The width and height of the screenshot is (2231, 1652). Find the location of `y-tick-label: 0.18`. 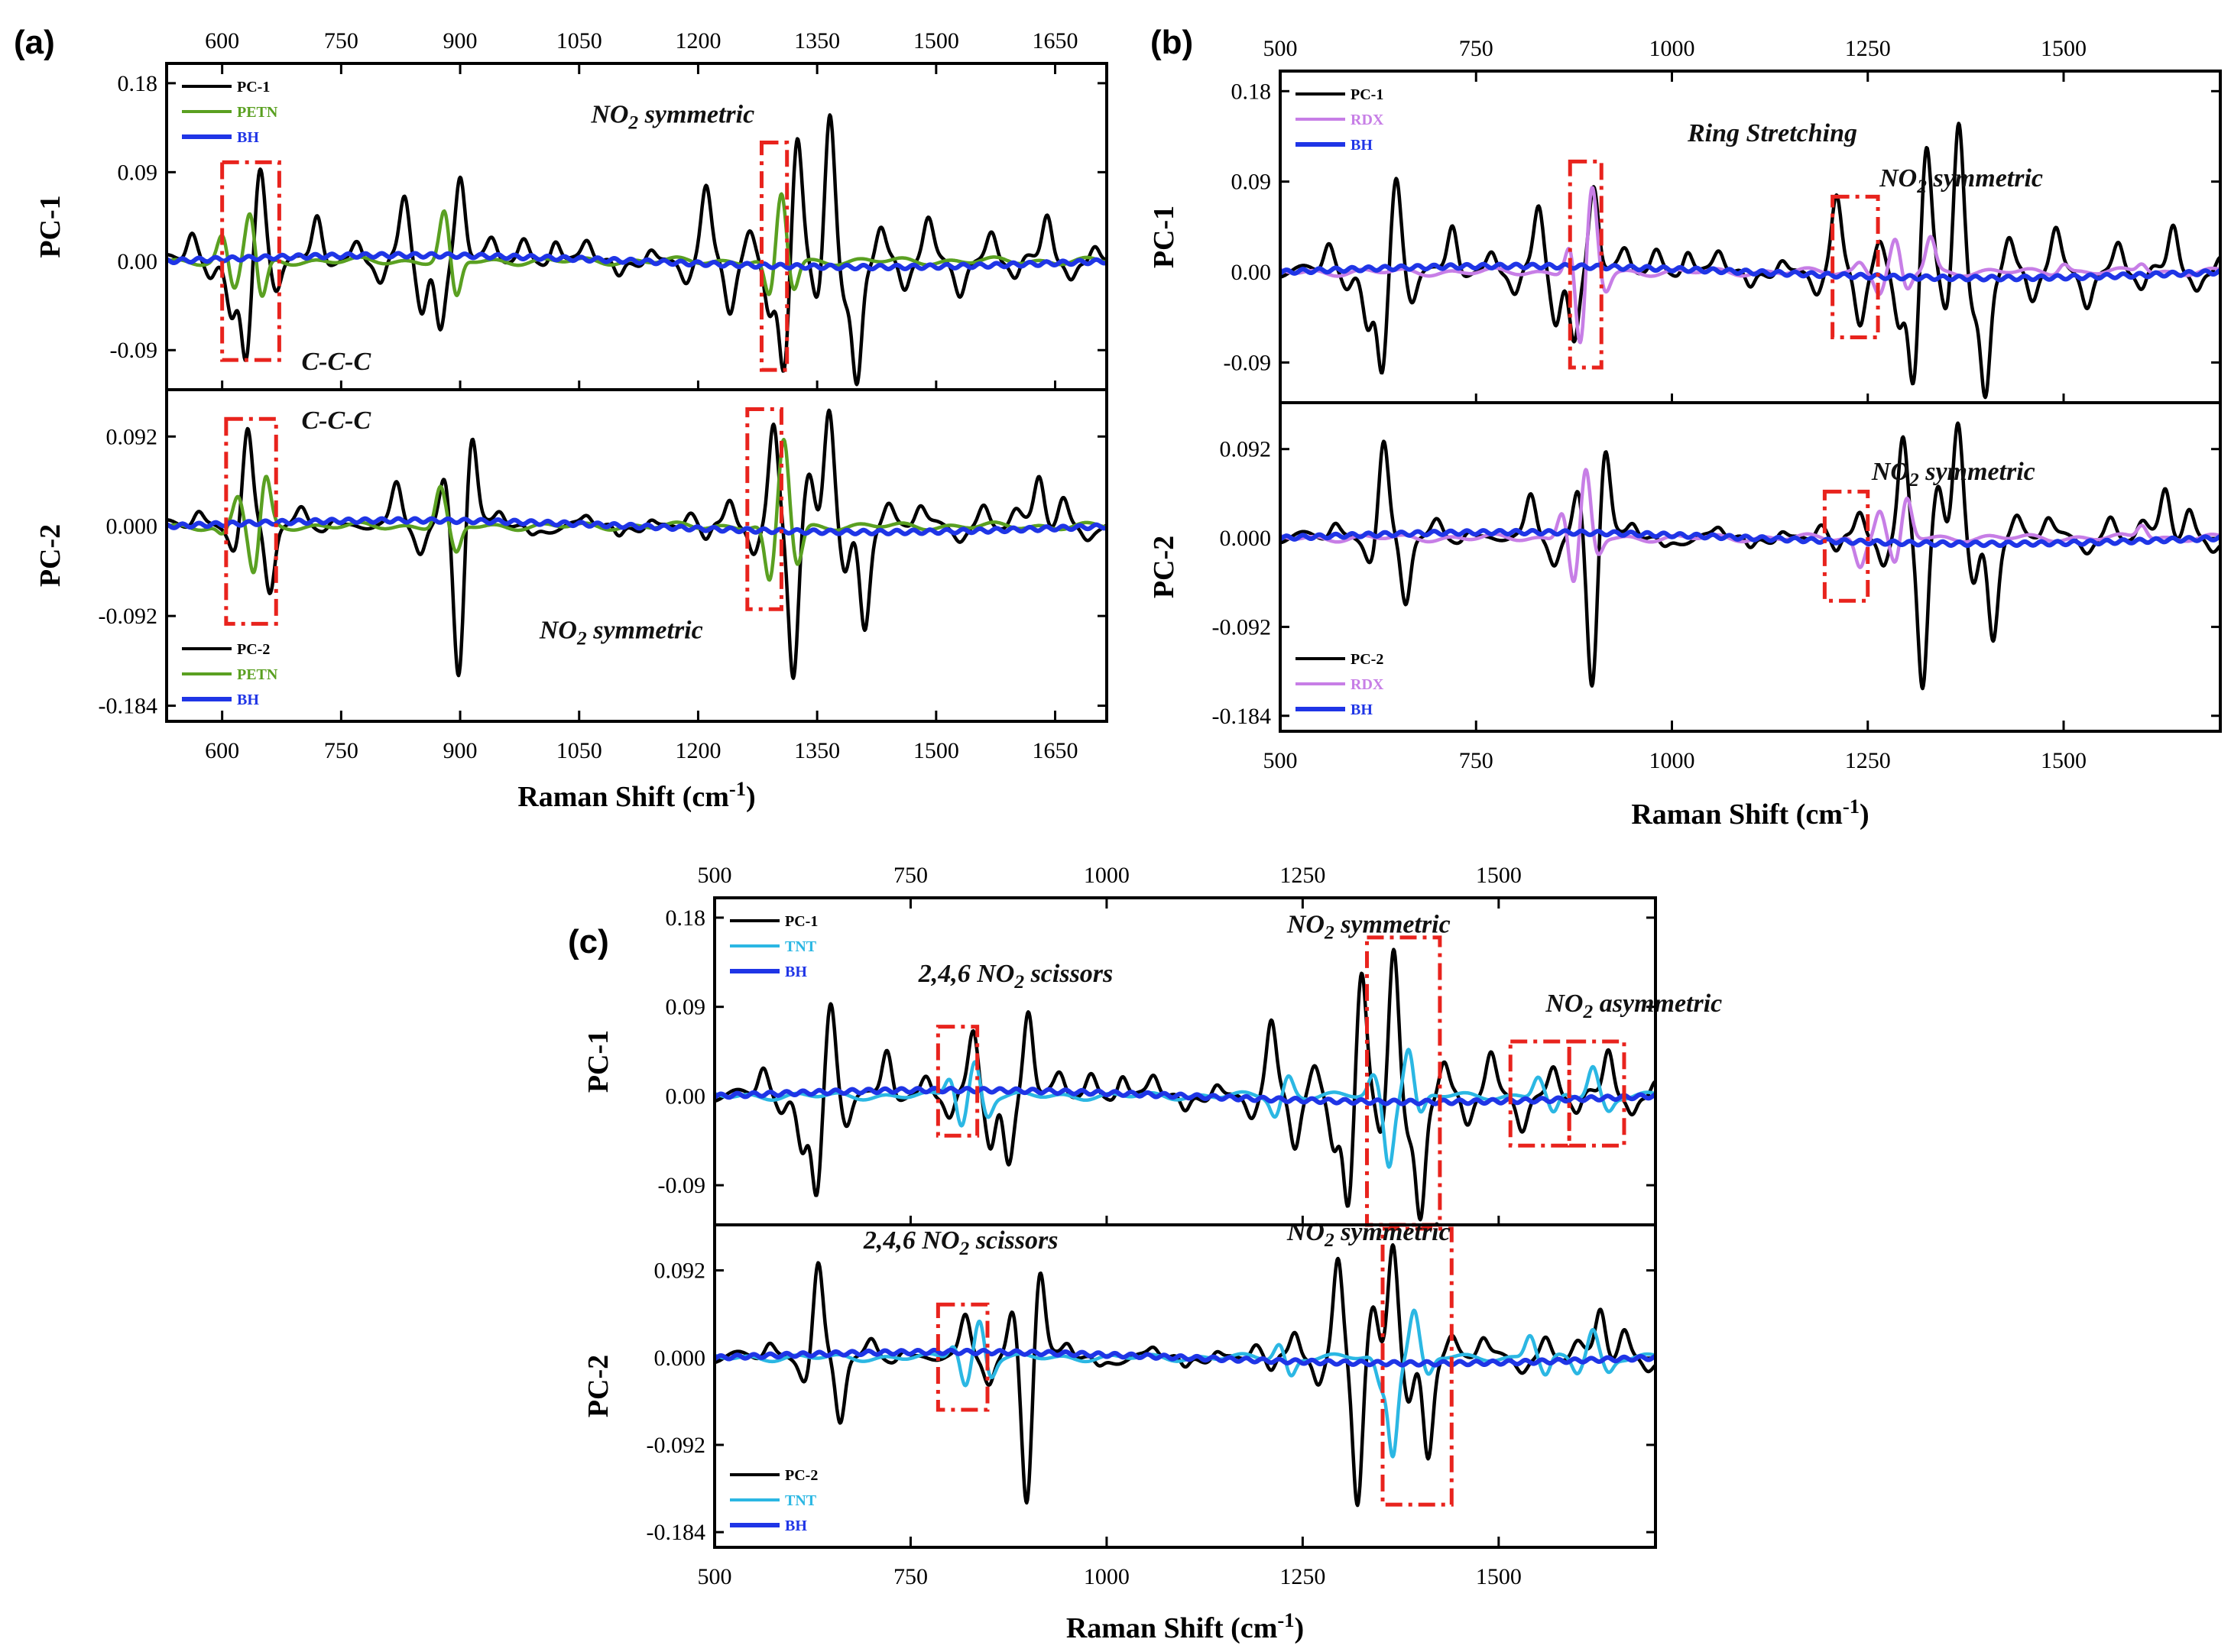

y-tick-label: 0.18 is located at coordinates (138, 83).